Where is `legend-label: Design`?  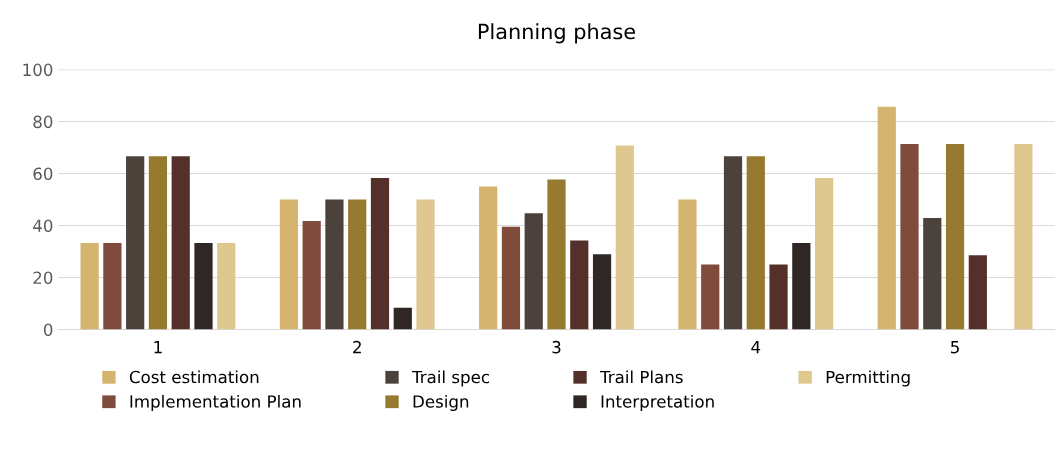 legend-label: Design is located at coordinates (441, 403).